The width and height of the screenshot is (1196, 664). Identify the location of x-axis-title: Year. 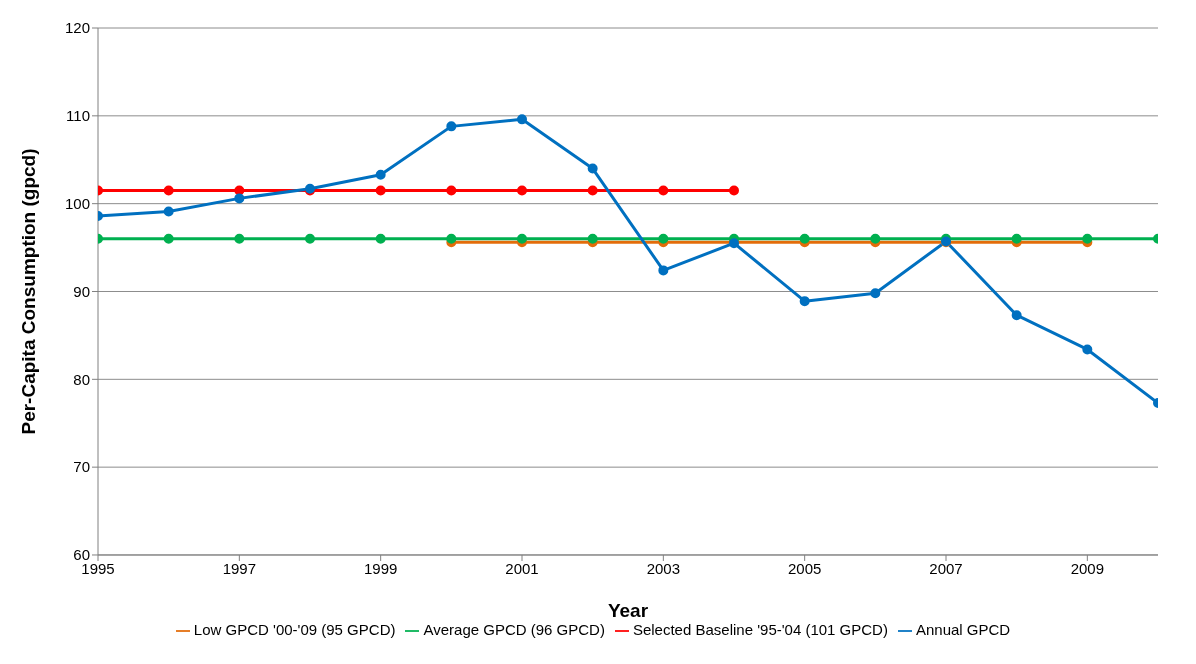
(628, 610).